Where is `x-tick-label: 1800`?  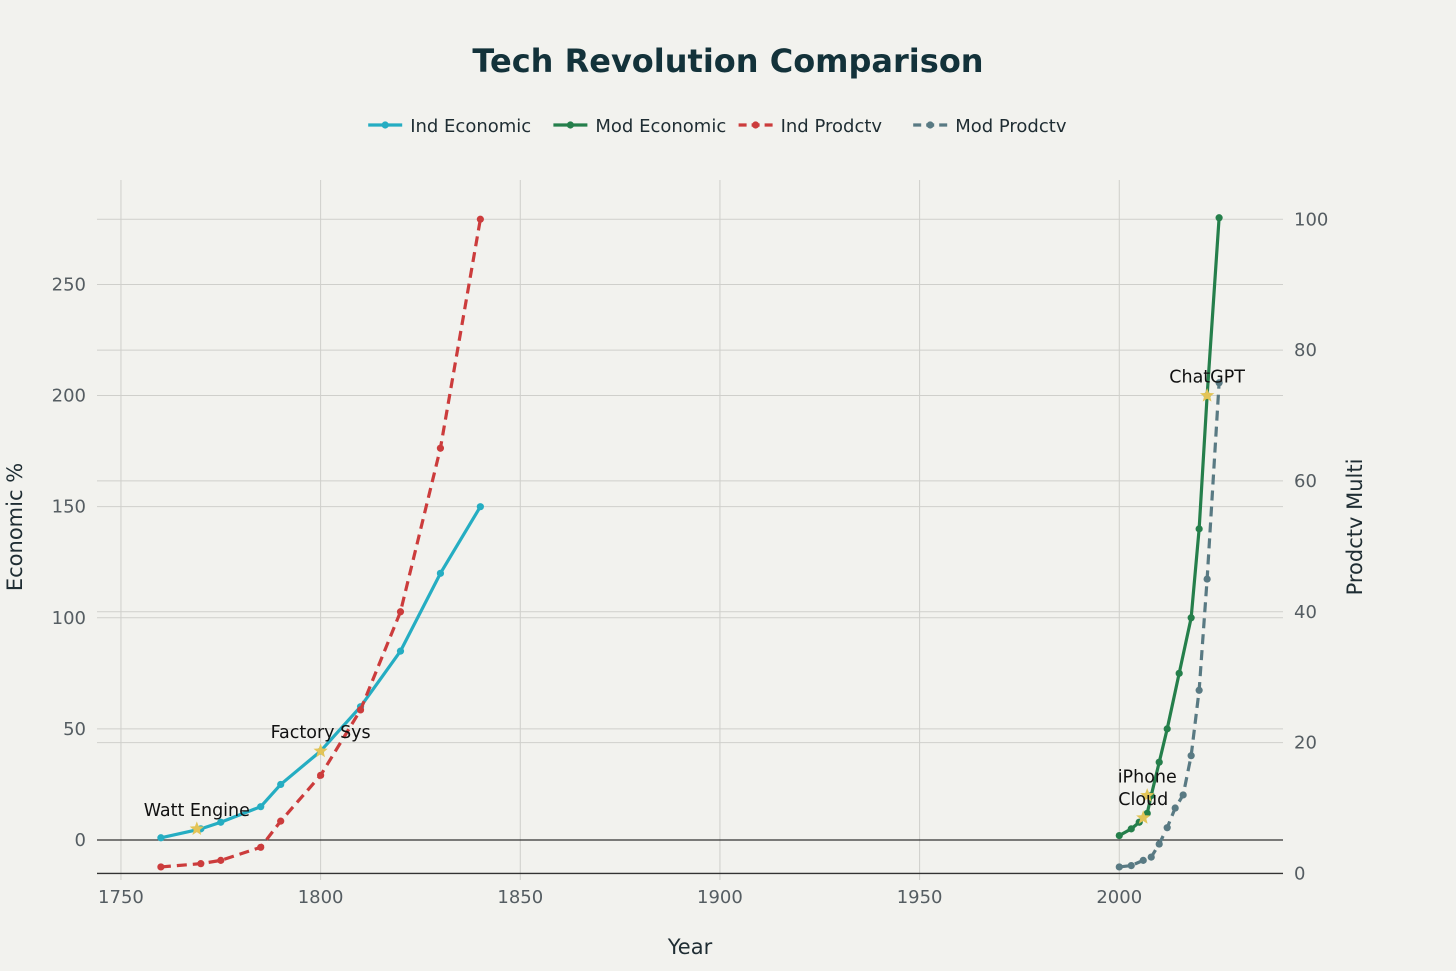
x-tick-label: 1800 is located at coordinates (321, 897).